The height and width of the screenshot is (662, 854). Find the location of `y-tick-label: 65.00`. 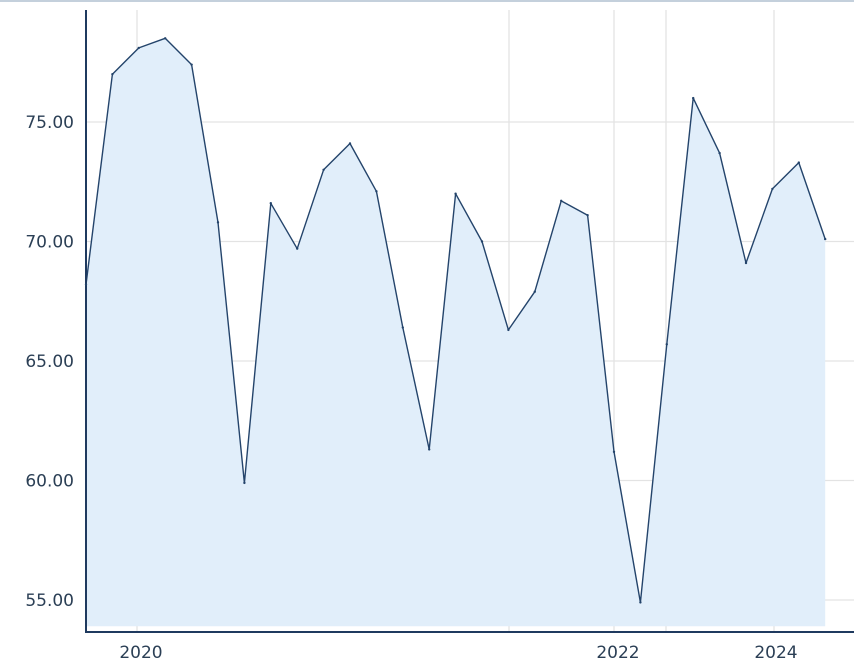

y-tick-label: 65.00 is located at coordinates (49, 362).